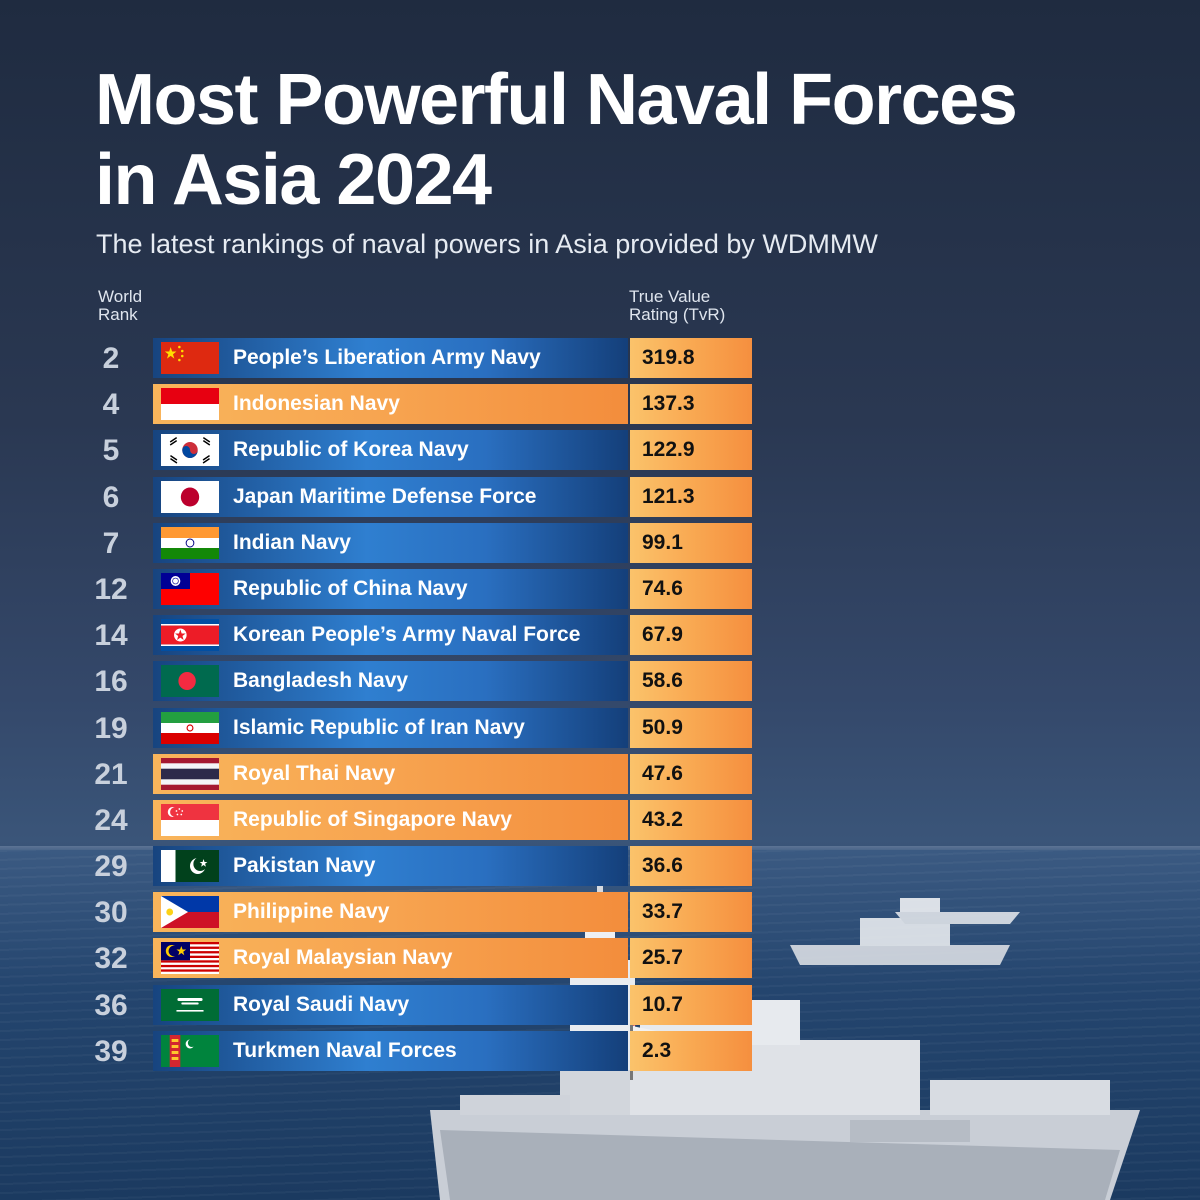 This screenshot has height=1200, width=1200. I want to click on table-row: 30 Philippine Navy 33.7, so click(420, 912).